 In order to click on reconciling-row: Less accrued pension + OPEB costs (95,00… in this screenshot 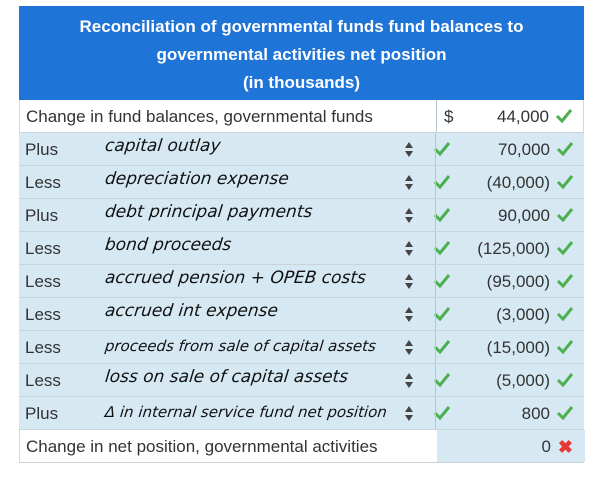, I will do `click(301, 281)`.